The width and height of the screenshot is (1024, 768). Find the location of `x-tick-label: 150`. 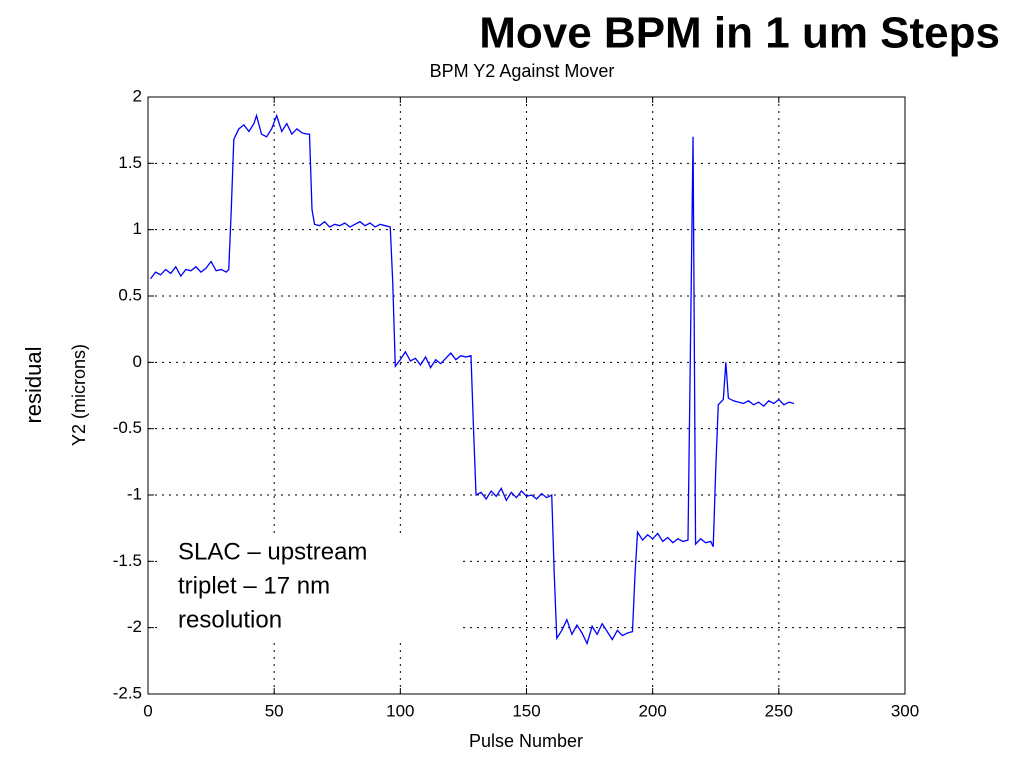

x-tick-label: 150 is located at coordinates (526, 710).